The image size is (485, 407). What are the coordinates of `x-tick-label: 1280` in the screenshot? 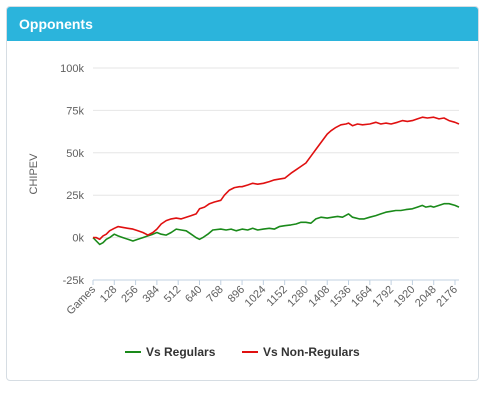 It's located at (298, 297).